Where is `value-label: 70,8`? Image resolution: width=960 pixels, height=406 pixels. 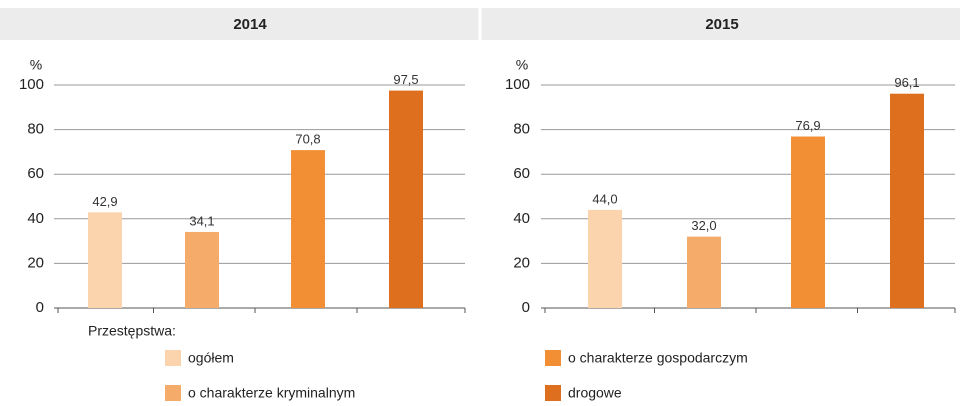 value-label: 70,8 is located at coordinates (307, 139).